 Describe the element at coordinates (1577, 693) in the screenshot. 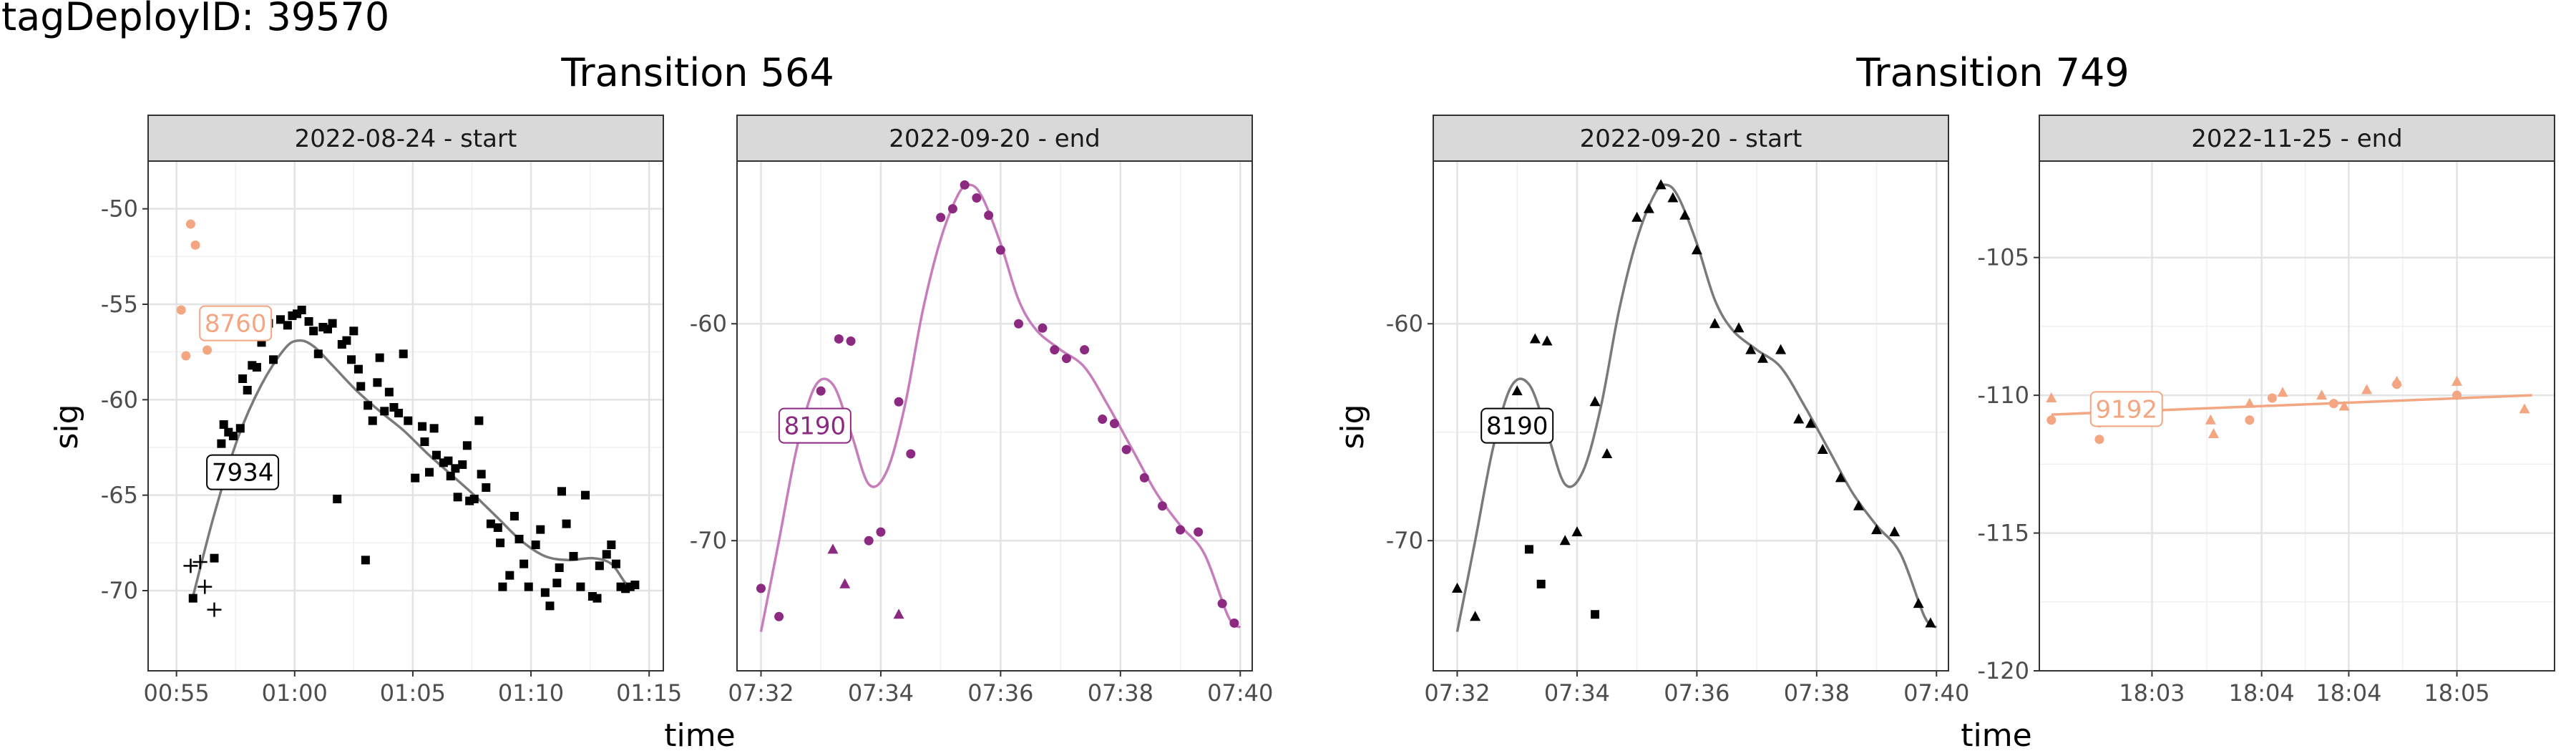

I see `x-tick-label: 07:34` at that location.